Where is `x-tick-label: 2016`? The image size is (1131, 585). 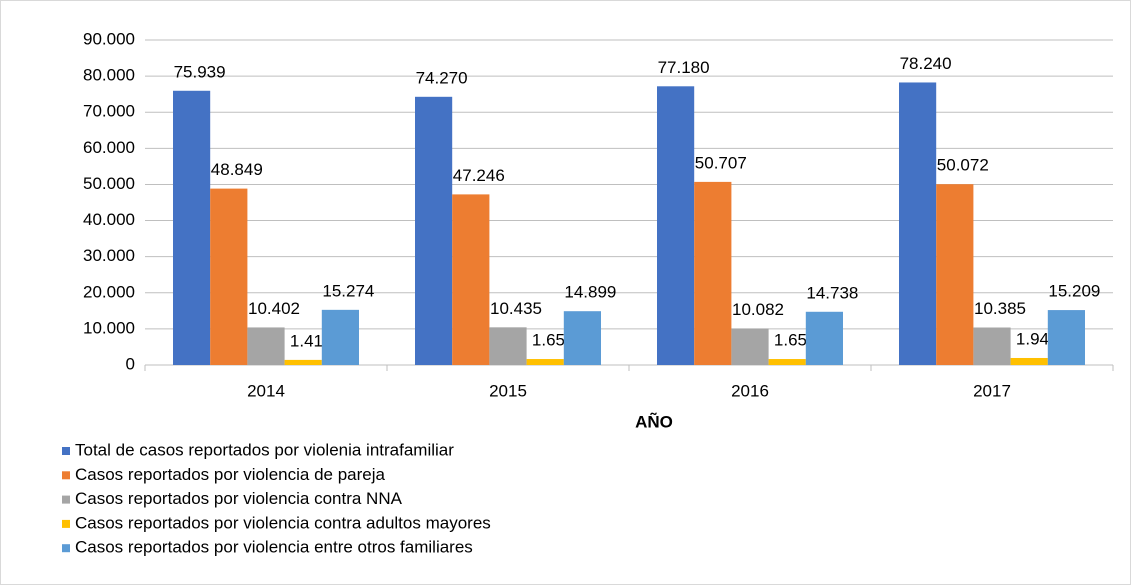
x-tick-label: 2016 is located at coordinates (750, 390).